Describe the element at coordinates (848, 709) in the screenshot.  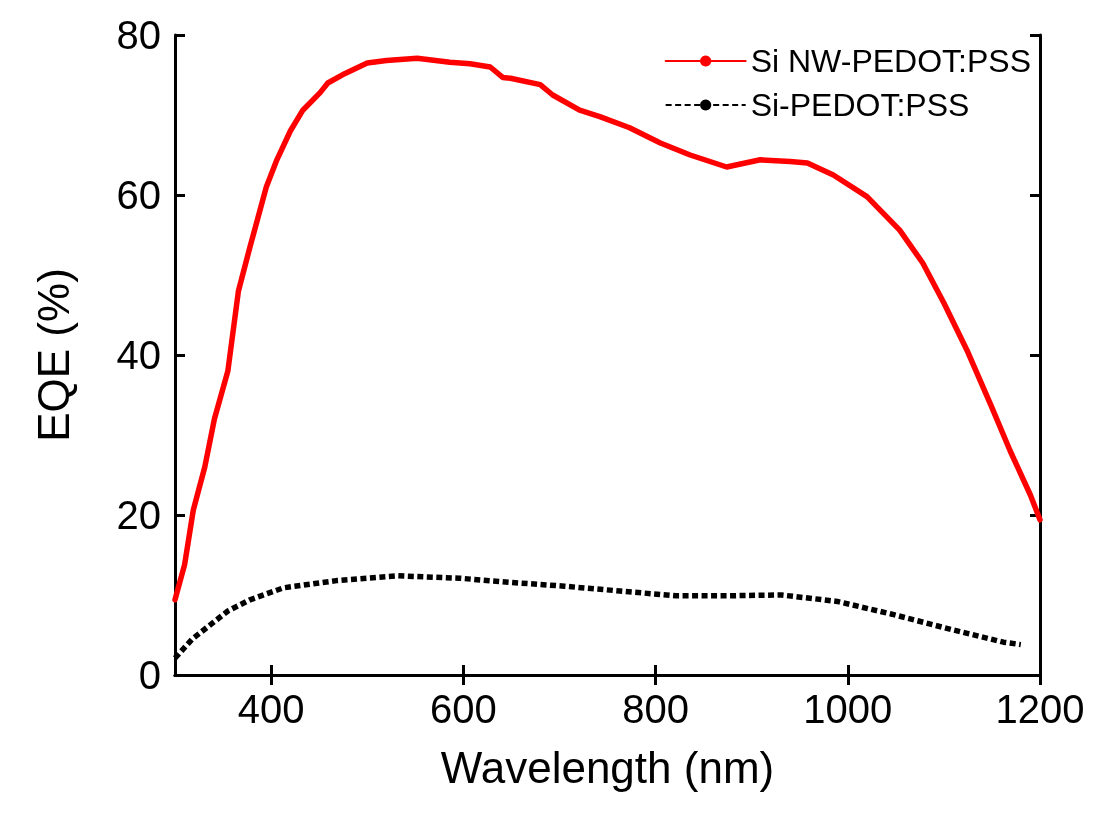
I see `x-tick-label: 1000` at that location.